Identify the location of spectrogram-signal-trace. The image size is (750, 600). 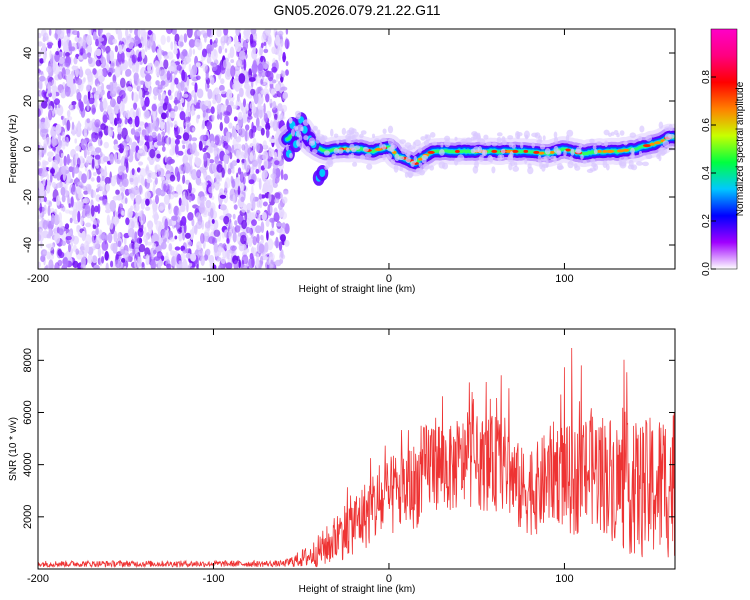
(474, 148).